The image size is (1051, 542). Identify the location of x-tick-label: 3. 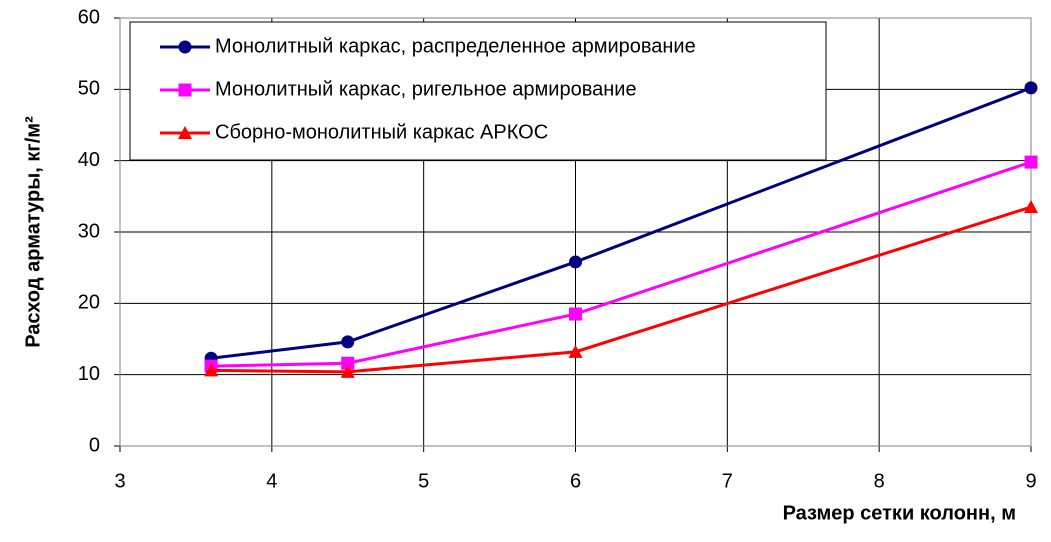
(119, 481).